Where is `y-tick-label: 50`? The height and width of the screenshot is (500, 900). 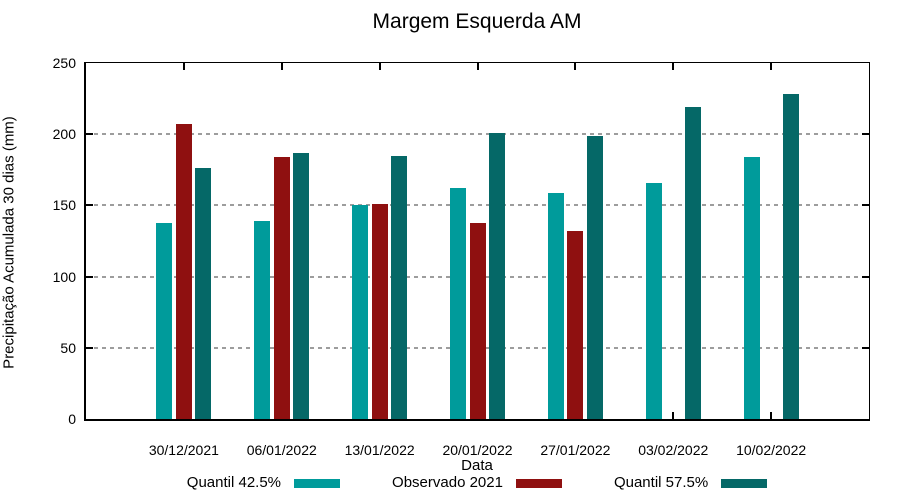 y-tick-label: 50 is located at coordinates (68, 347).